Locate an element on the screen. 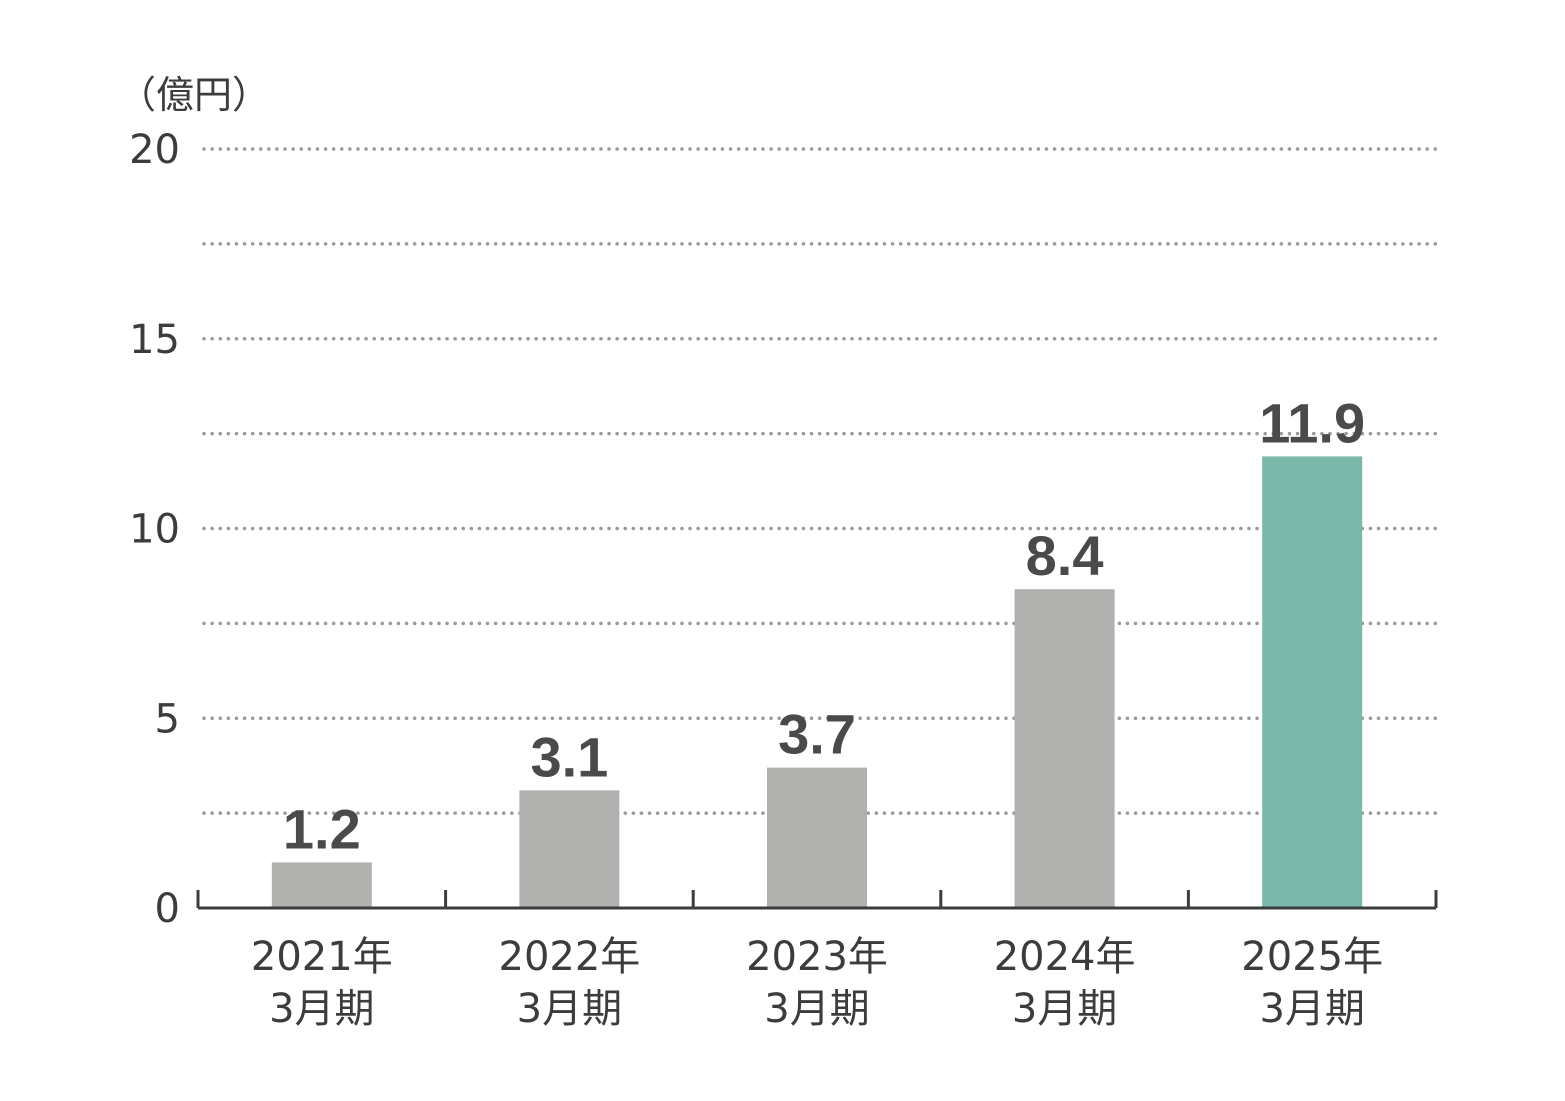 Image resolution: width=1565 pixels, height=1101 pixels. x-axis is located at coordinates (817, 900).